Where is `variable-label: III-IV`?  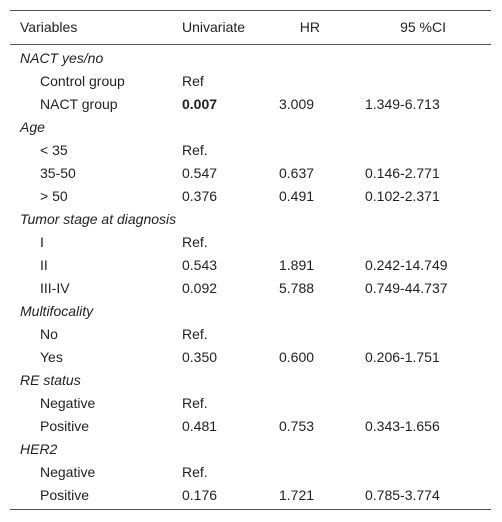
variable-label: III-IV is located at coordinates (55, 288).